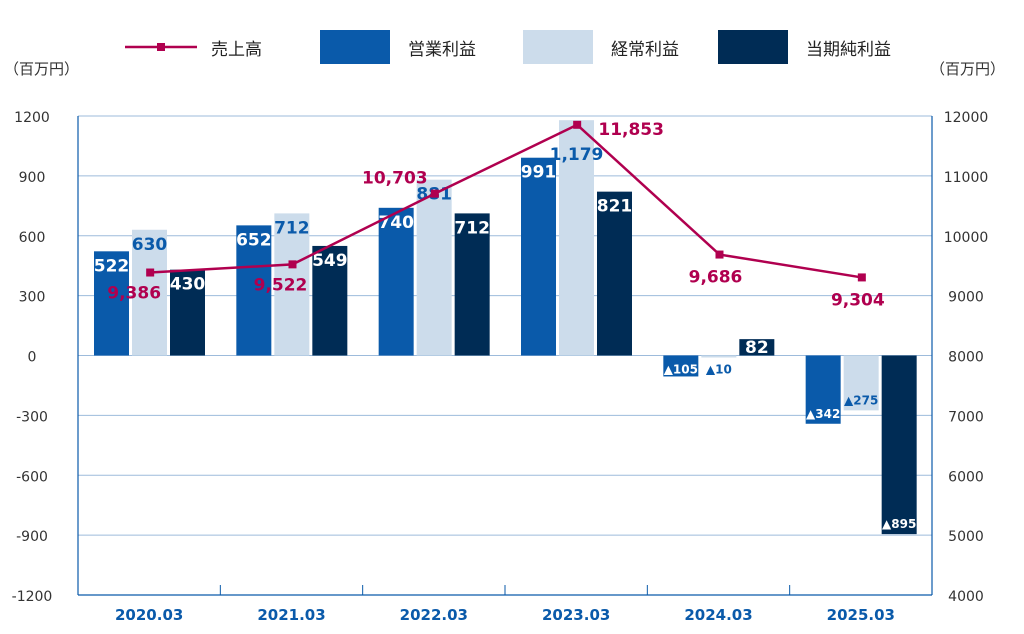 The width and height of the screenshot is (1024, 634). I want to click on legend-label-ordinary: 経常利益, so click(645, 49).